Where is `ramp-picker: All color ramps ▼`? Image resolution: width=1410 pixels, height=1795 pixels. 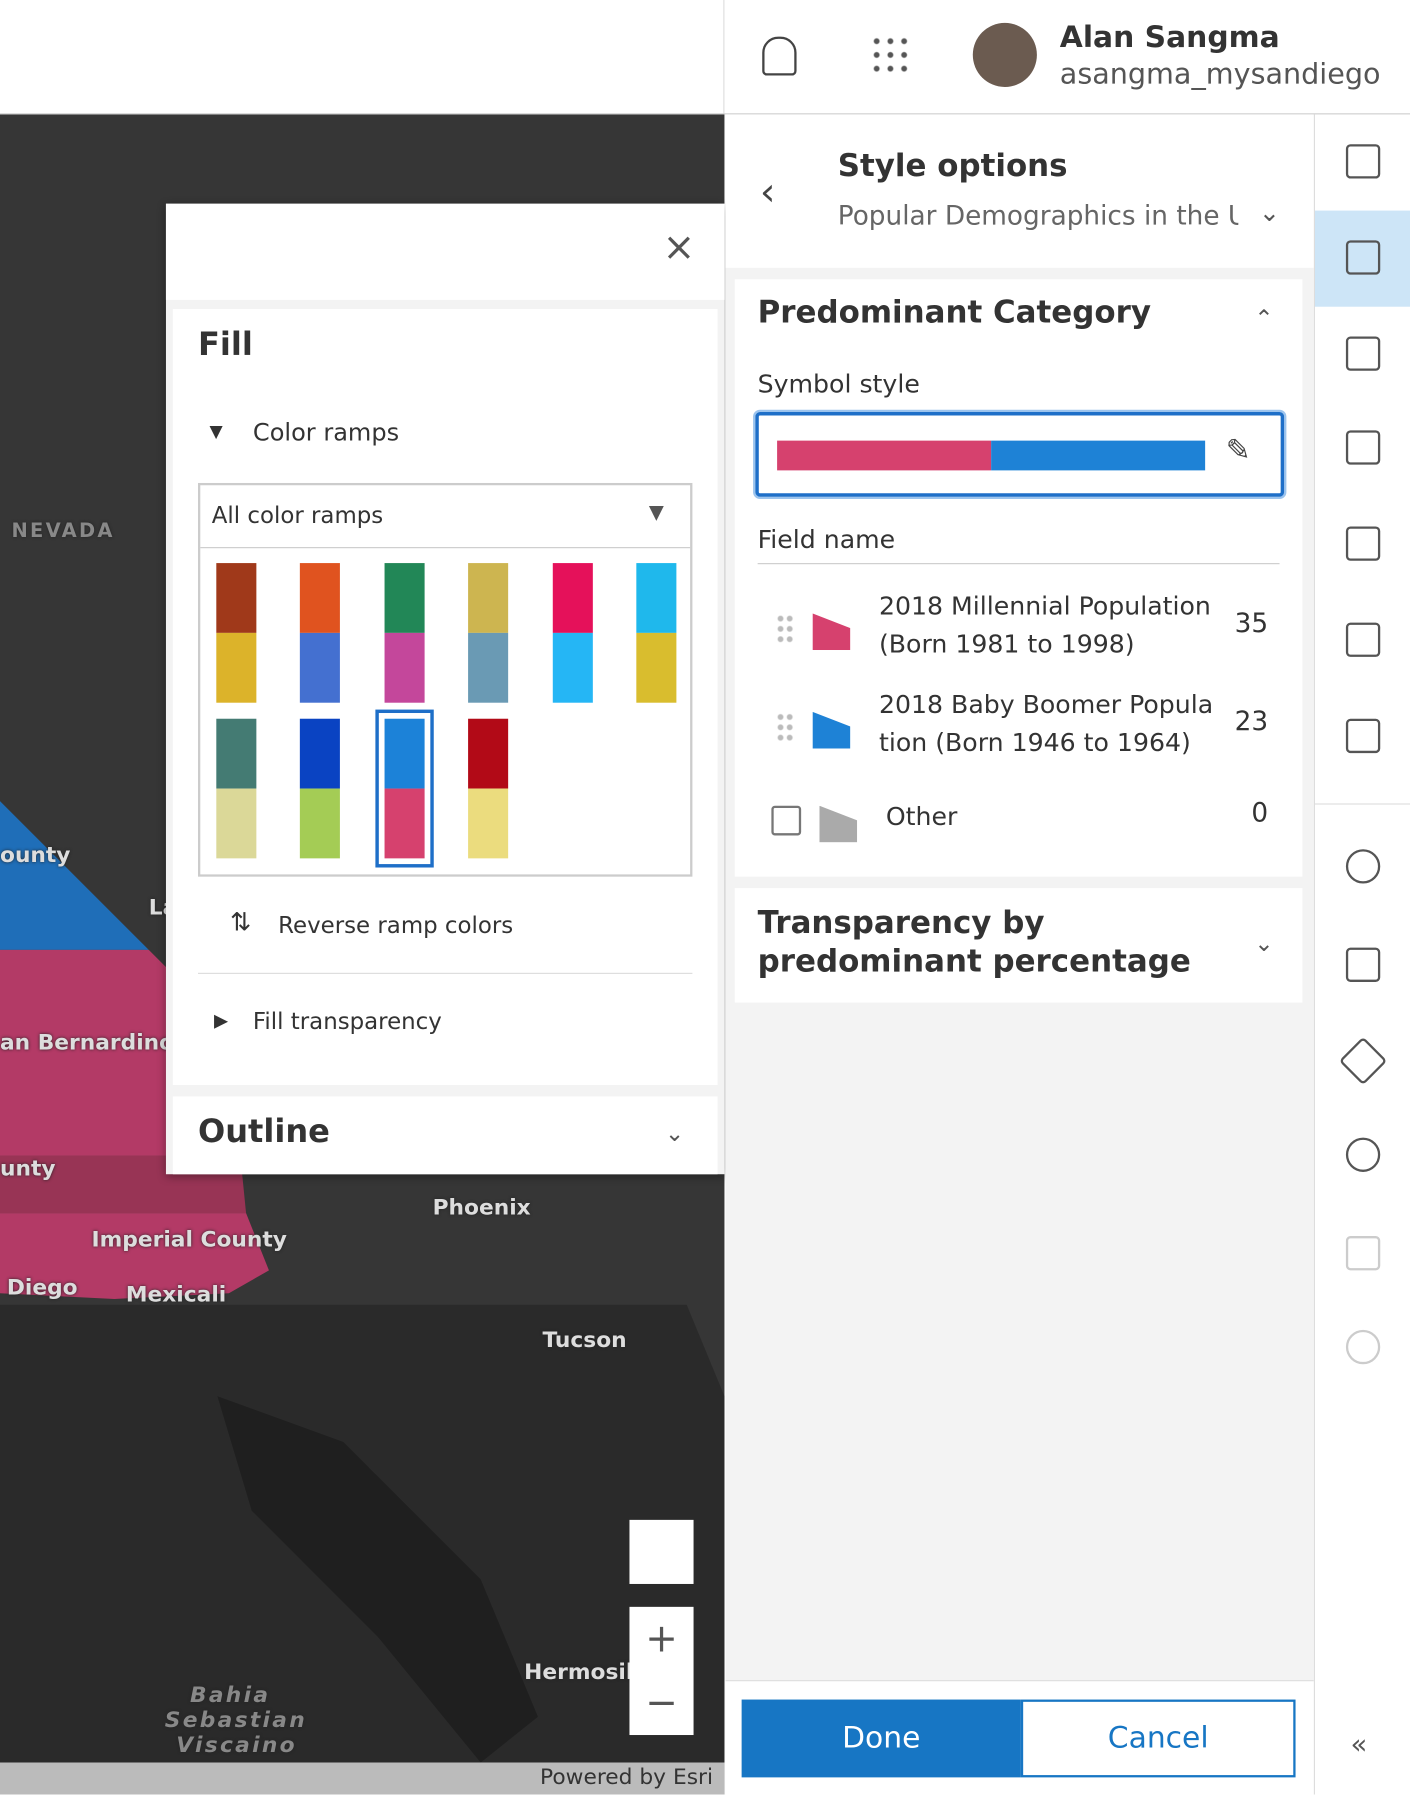
ramp-picker: All color ramps ▼ is located at coordinates (445, 679).